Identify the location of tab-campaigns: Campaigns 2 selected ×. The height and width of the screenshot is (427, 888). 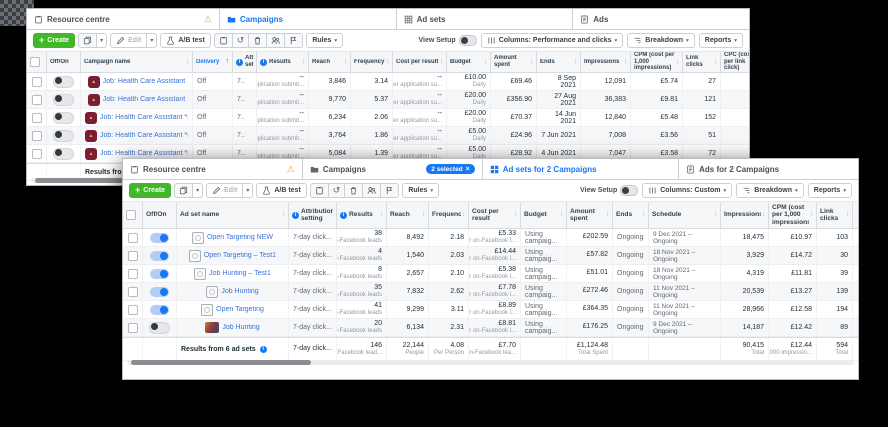
(392, 169).